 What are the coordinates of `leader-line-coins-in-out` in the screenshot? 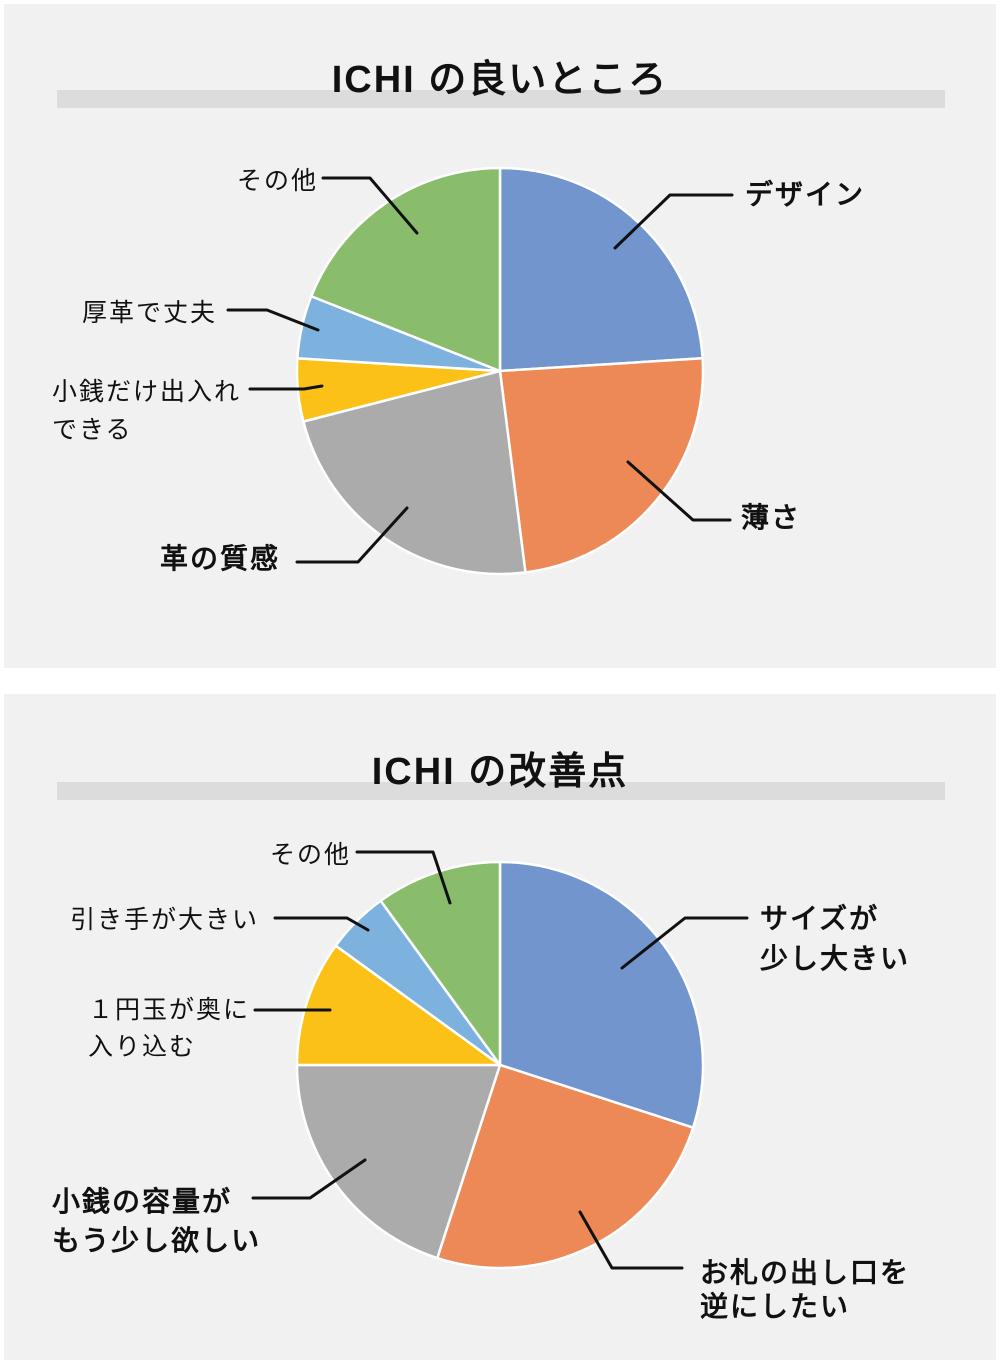 It's located at (286, 387).